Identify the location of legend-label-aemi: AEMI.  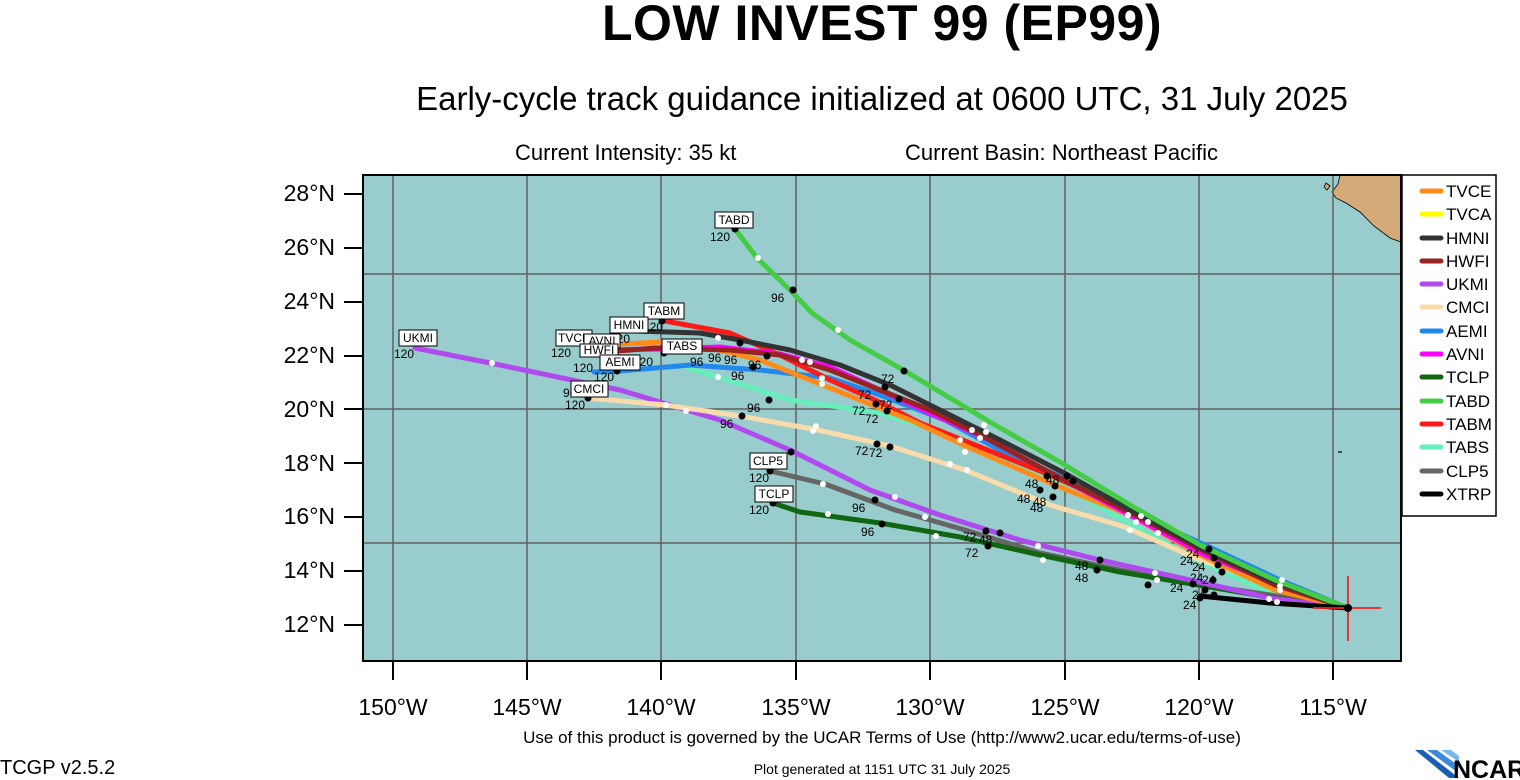
(1467, 331).